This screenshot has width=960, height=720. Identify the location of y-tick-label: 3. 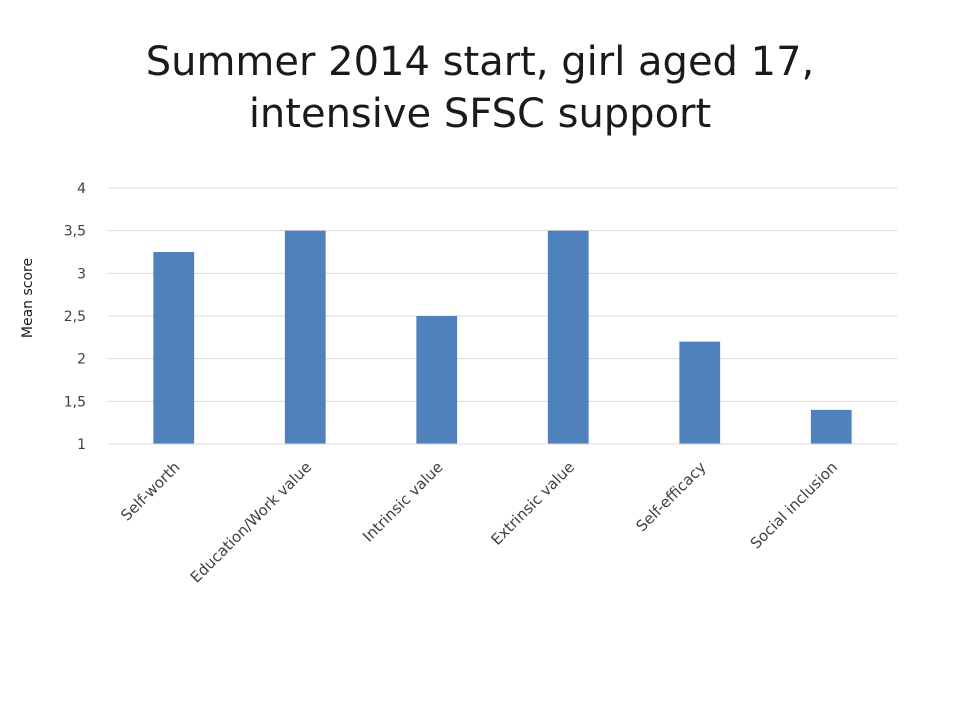
(81, 274).